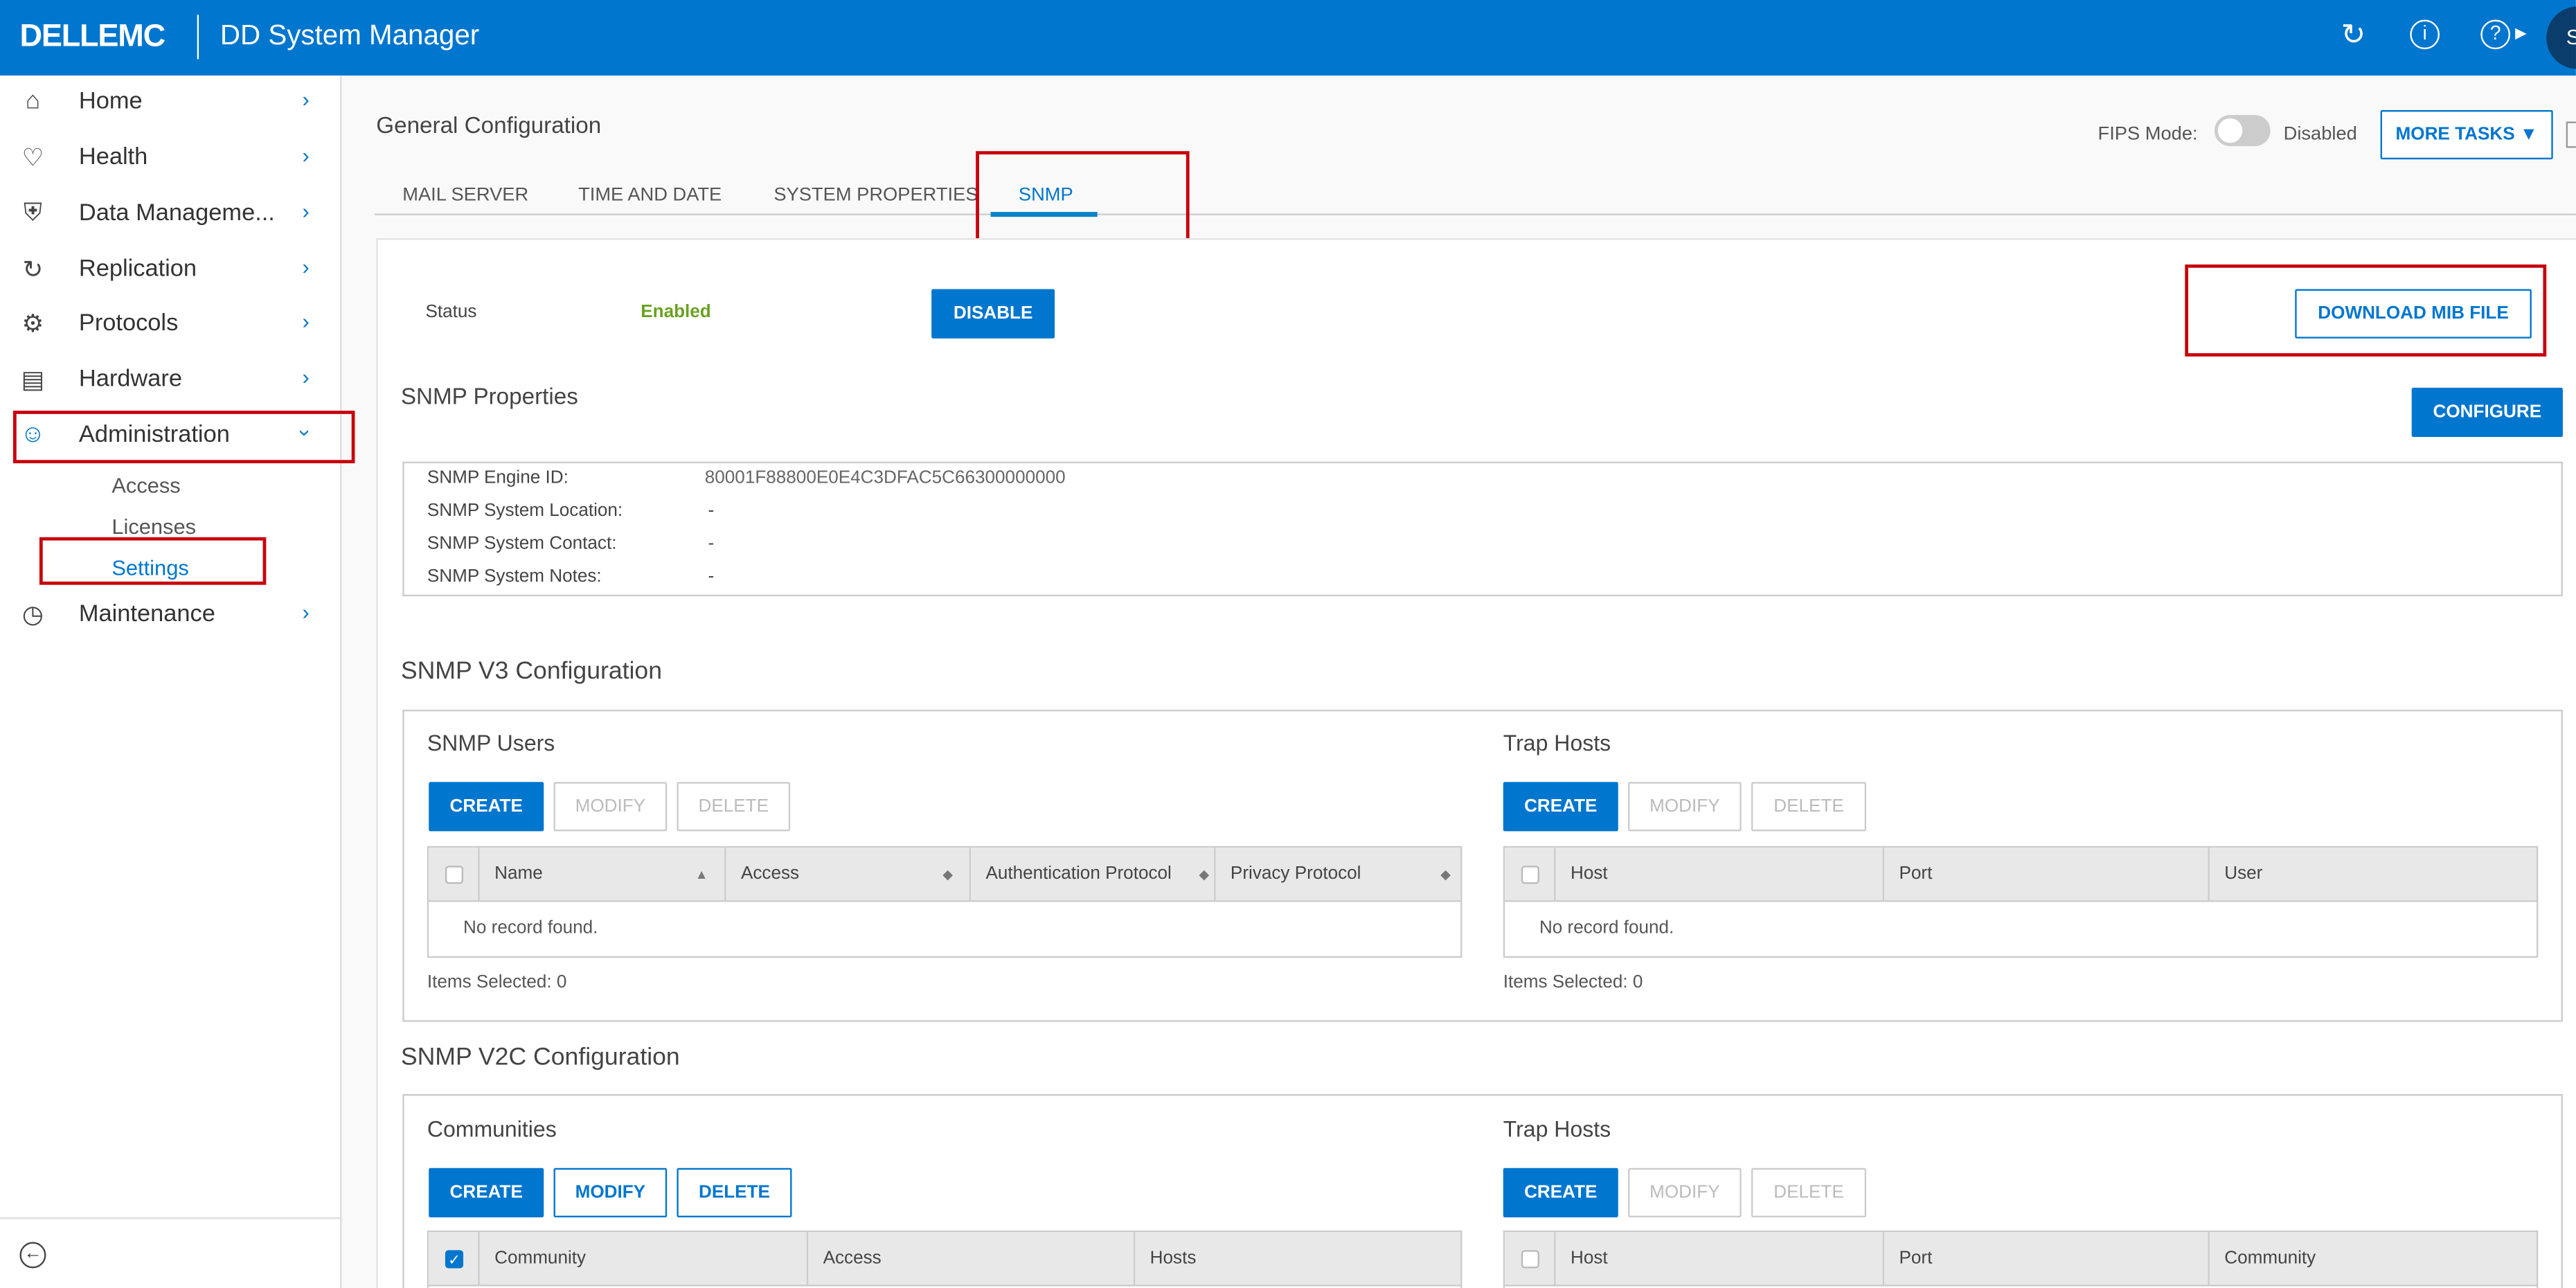 This screenshot has width=2576, height=1288. What do you see at coordinates (525, 511) in the screenshot?
I see `system-location-label: SNMP System Location:` at bounding box center [525, 511].